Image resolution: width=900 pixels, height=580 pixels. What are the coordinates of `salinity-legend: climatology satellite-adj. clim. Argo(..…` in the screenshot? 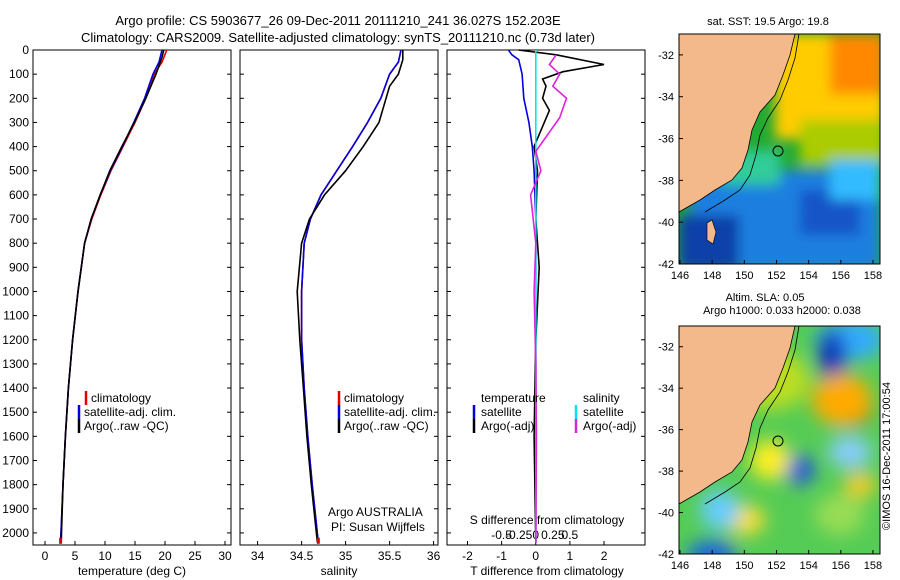 It's located at (382, 462).